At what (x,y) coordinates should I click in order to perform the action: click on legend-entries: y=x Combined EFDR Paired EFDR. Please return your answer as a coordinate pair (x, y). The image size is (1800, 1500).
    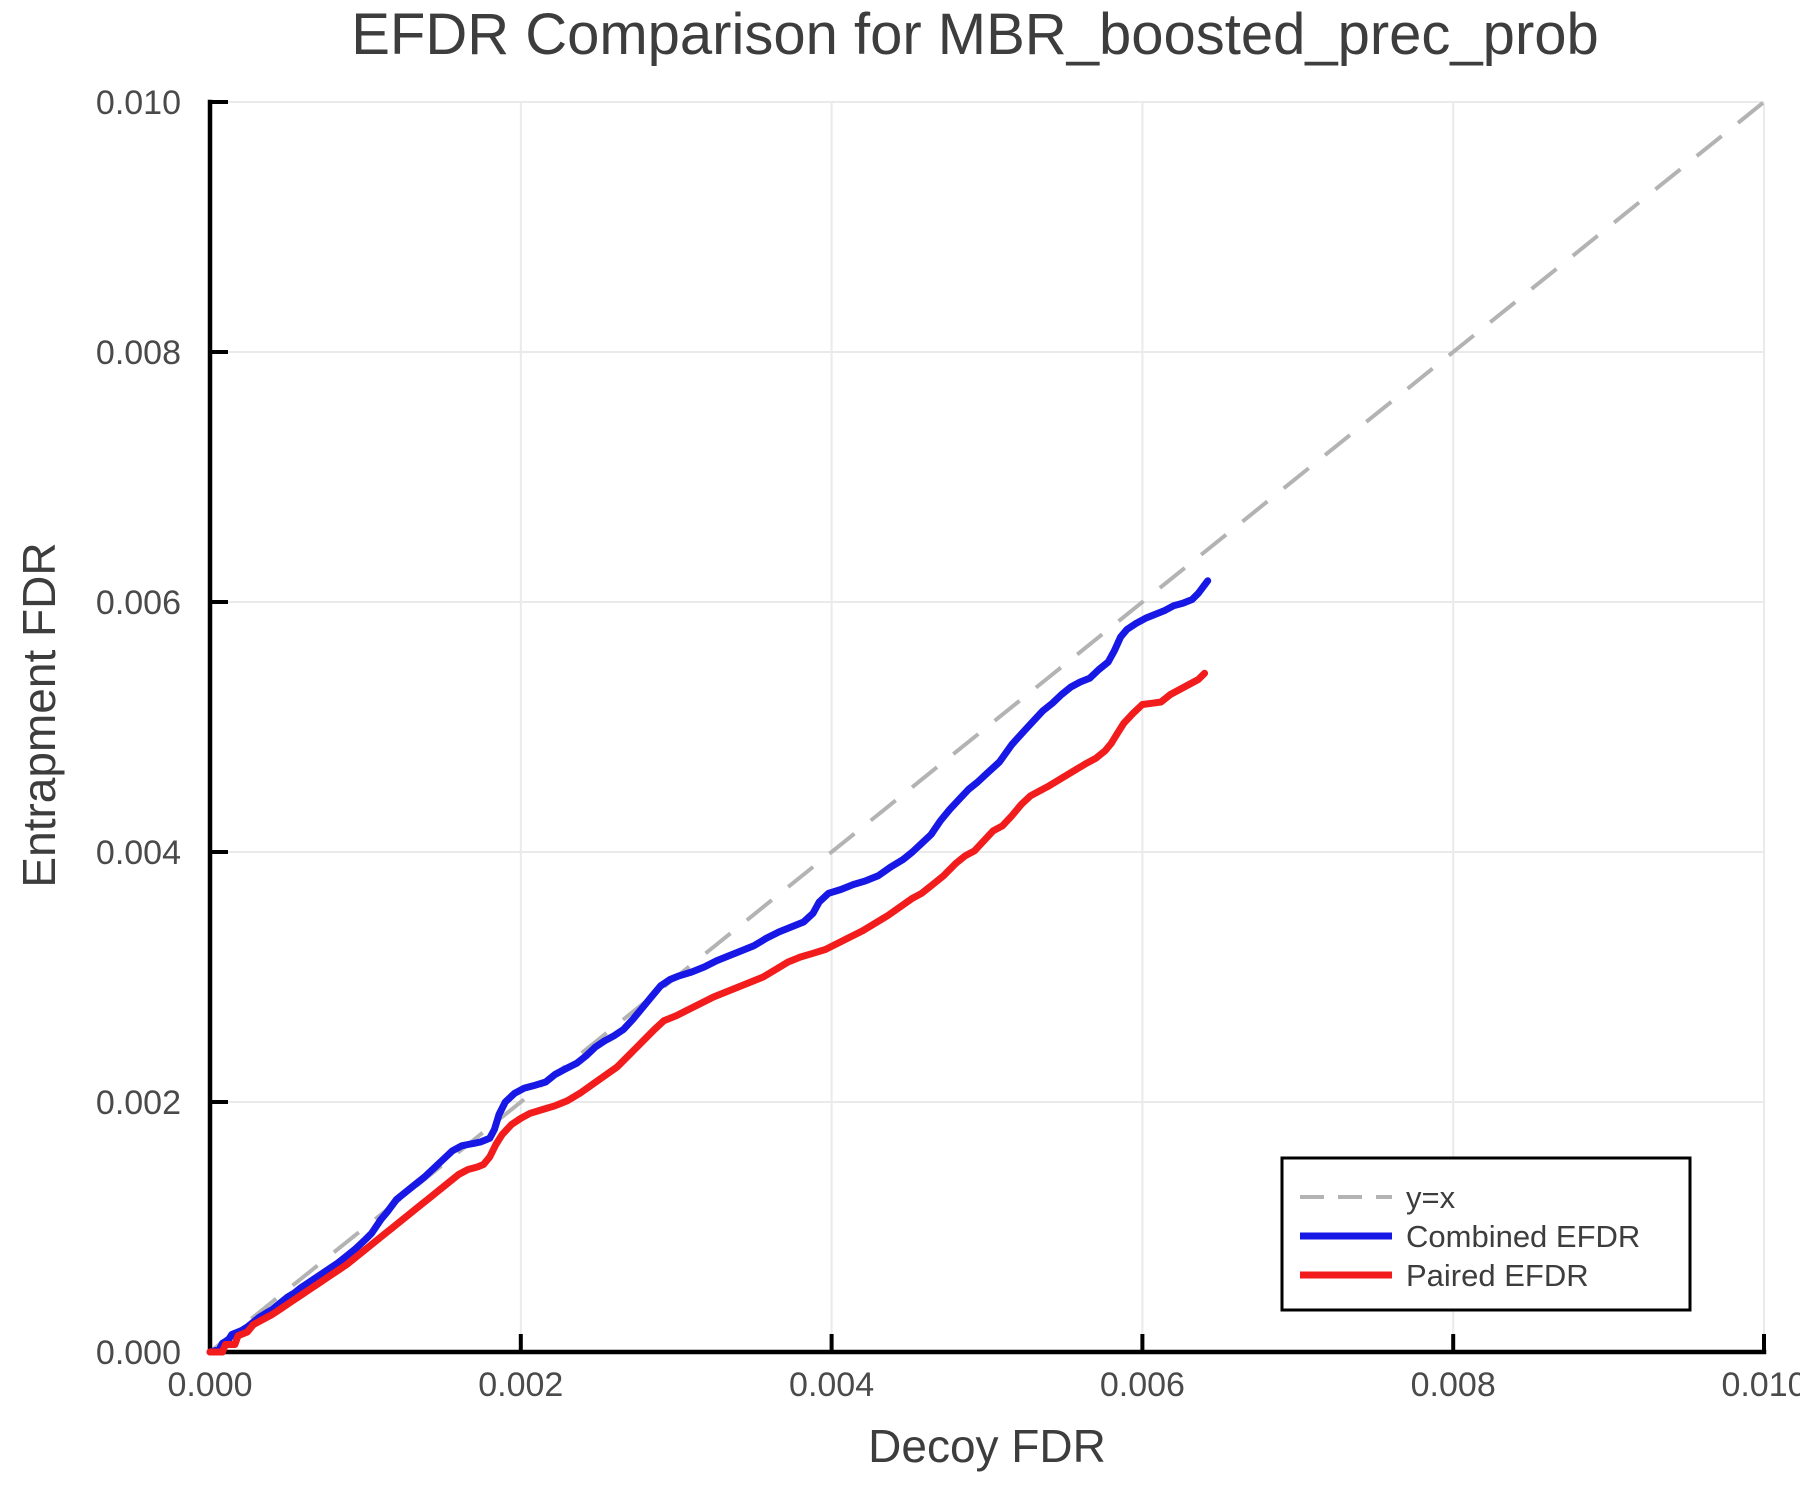
    Looking at the image, I should click on (1470, 1236).